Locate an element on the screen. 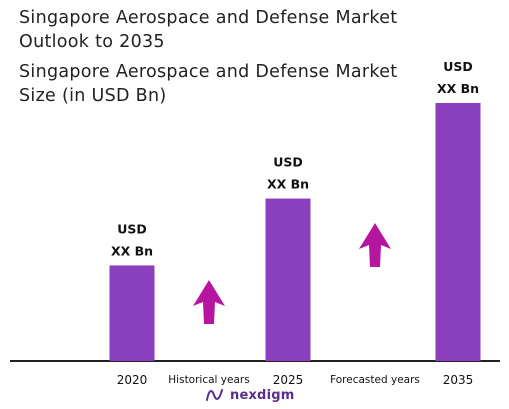  data-label-2025-line1: USD is located at coordinates (288, 162).